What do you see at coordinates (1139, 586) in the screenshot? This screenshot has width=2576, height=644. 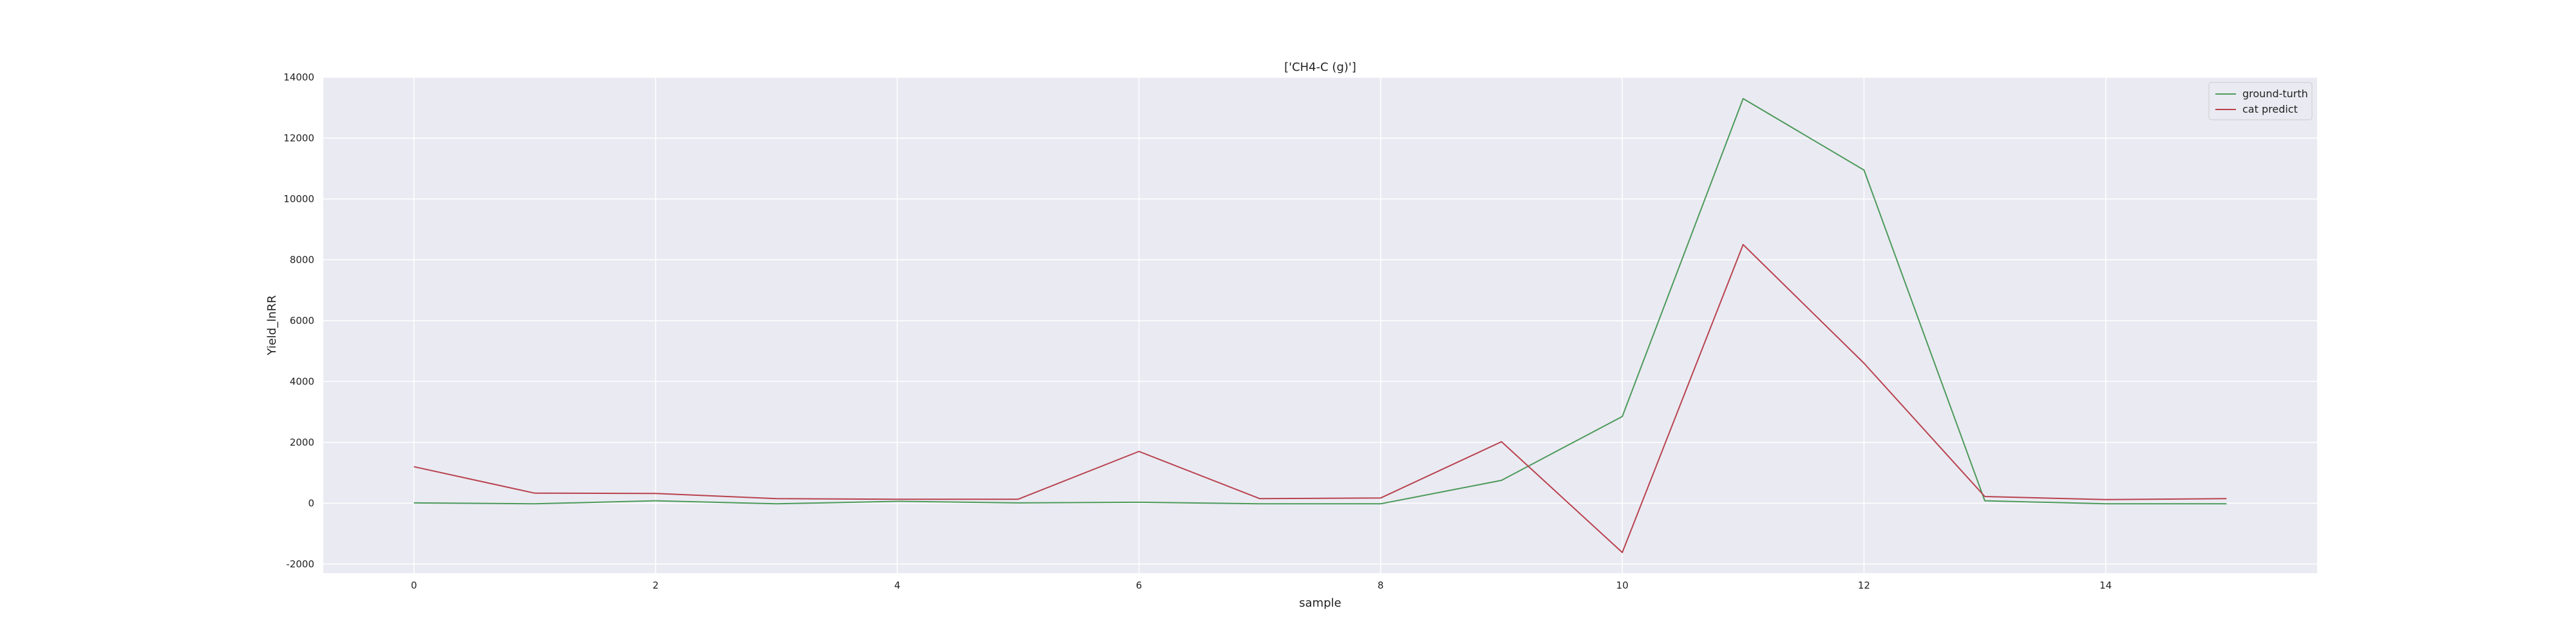 I see `x-tick-label: 6` at bounding box center [1139, 586].